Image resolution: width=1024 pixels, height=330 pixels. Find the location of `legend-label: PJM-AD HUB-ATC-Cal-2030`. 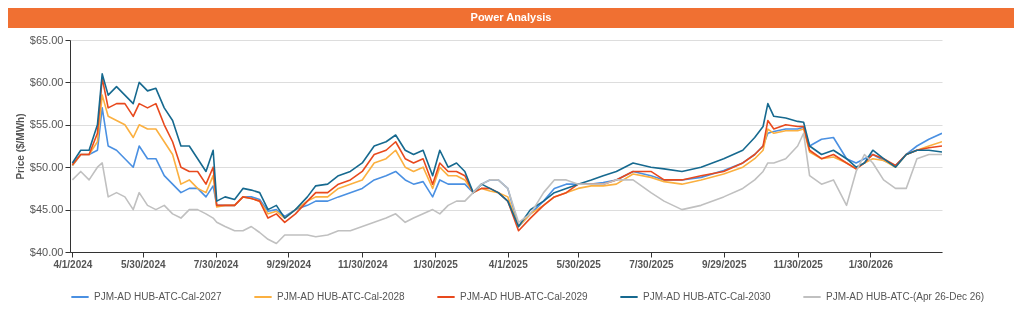

legend-label: PJM-AD HUB-ATC-Cal-2030 is located at coordinates (707, 296).